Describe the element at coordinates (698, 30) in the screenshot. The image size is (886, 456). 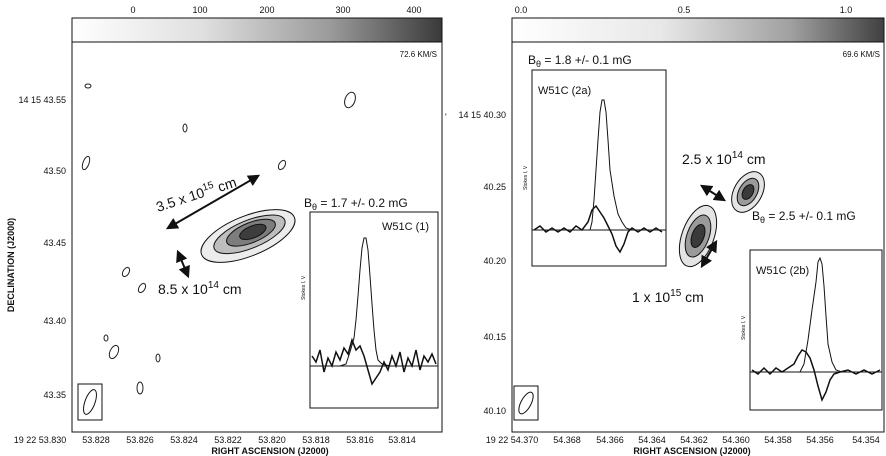
I see `colorbar-right` at that location.